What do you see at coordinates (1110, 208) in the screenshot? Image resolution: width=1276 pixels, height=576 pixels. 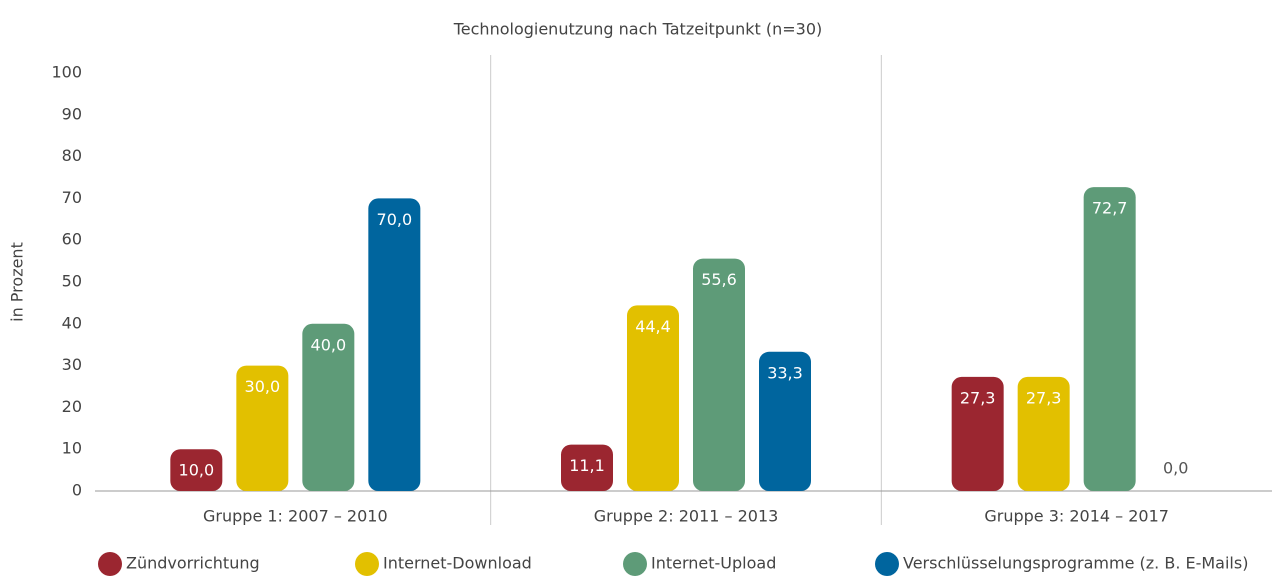 I see `value-label: 72,7` at bounding box center [1110, 208].